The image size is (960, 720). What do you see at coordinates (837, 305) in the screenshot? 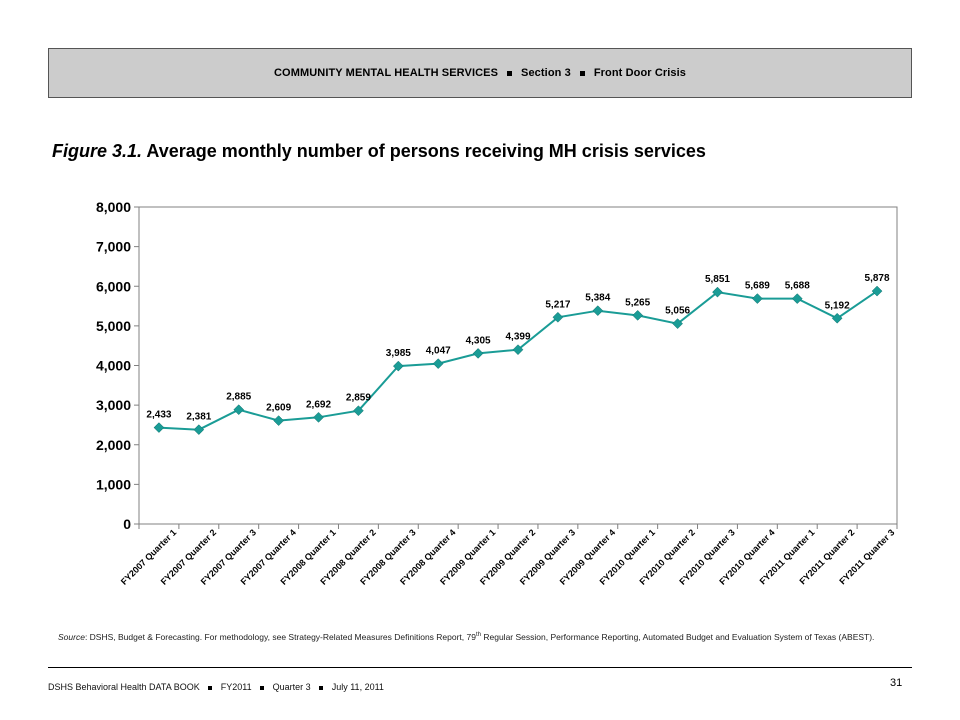
I see `data-label: 5,192` at bounding box center [837, 305].